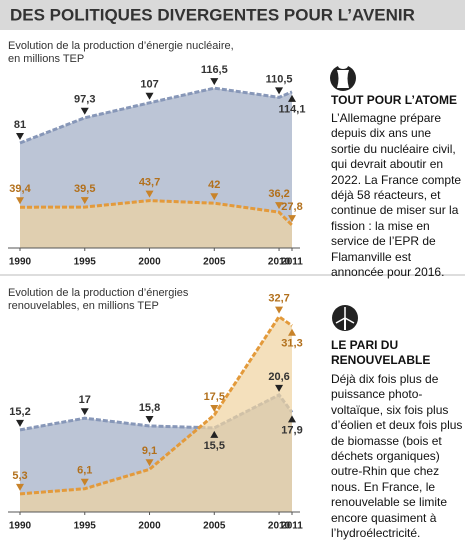 This screenshot has width=465, height=541. What do you see at coordinates (19, 412) in the screenshot?
I see `value-label: 15,2` at bounding box center [19, 412].